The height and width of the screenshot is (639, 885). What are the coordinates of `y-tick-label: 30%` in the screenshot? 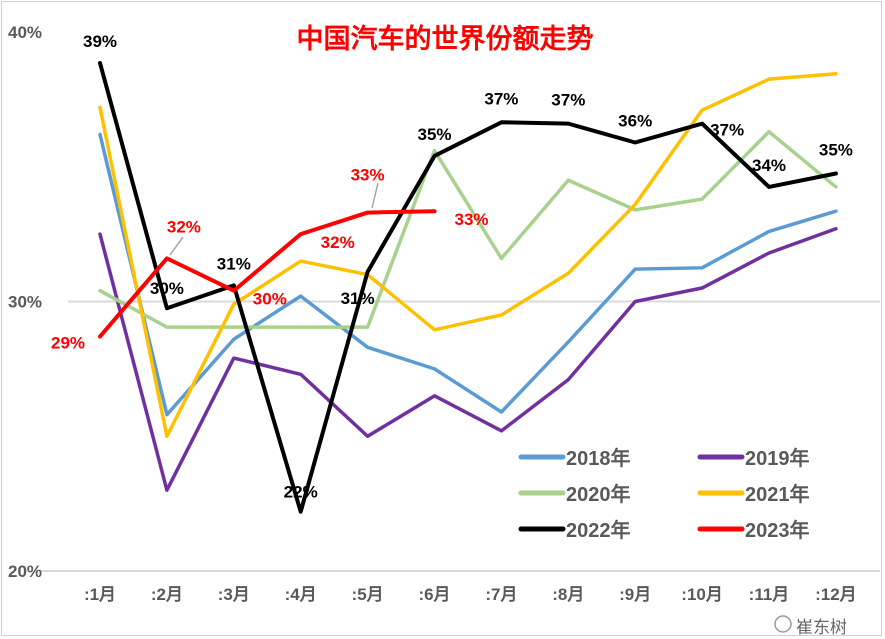 It's located at (25, 302).